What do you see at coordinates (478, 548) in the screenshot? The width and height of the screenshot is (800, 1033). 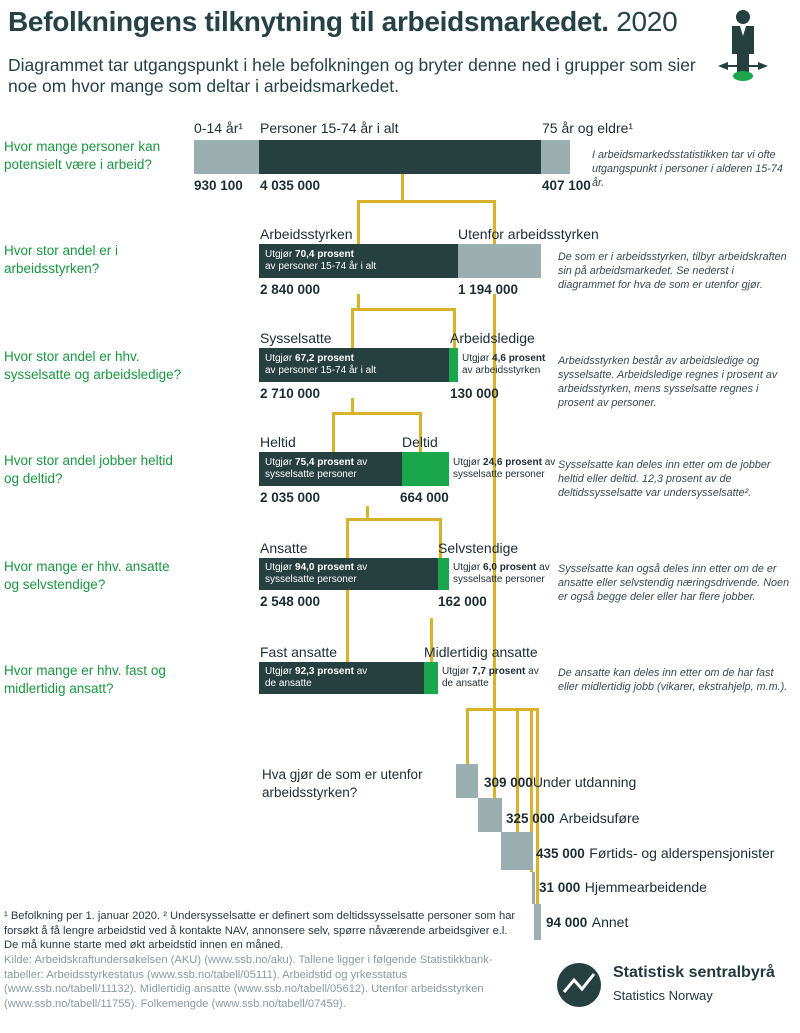 I see `label-selfemployed: Selvstendige` at bounding box center [478, 548].